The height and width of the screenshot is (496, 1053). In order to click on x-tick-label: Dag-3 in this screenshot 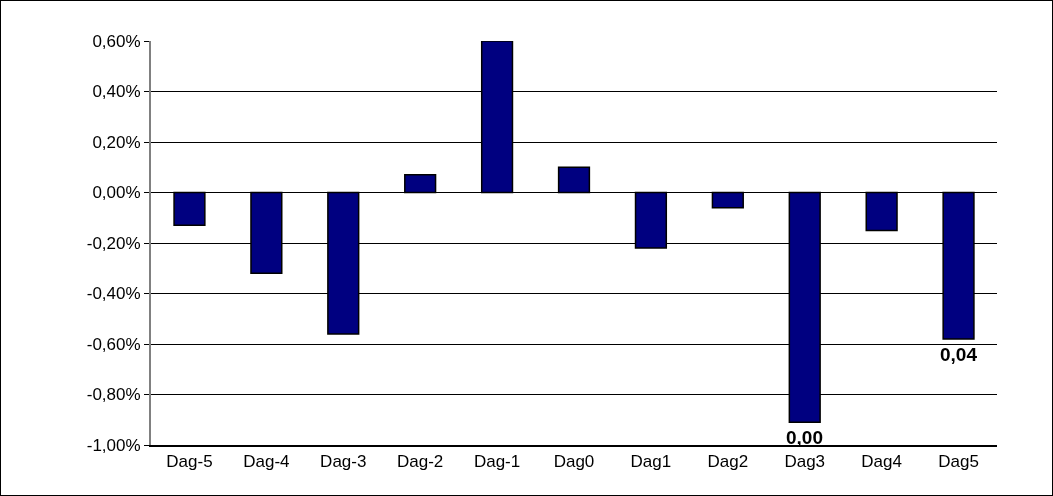, I will do `click(343, 461)`.